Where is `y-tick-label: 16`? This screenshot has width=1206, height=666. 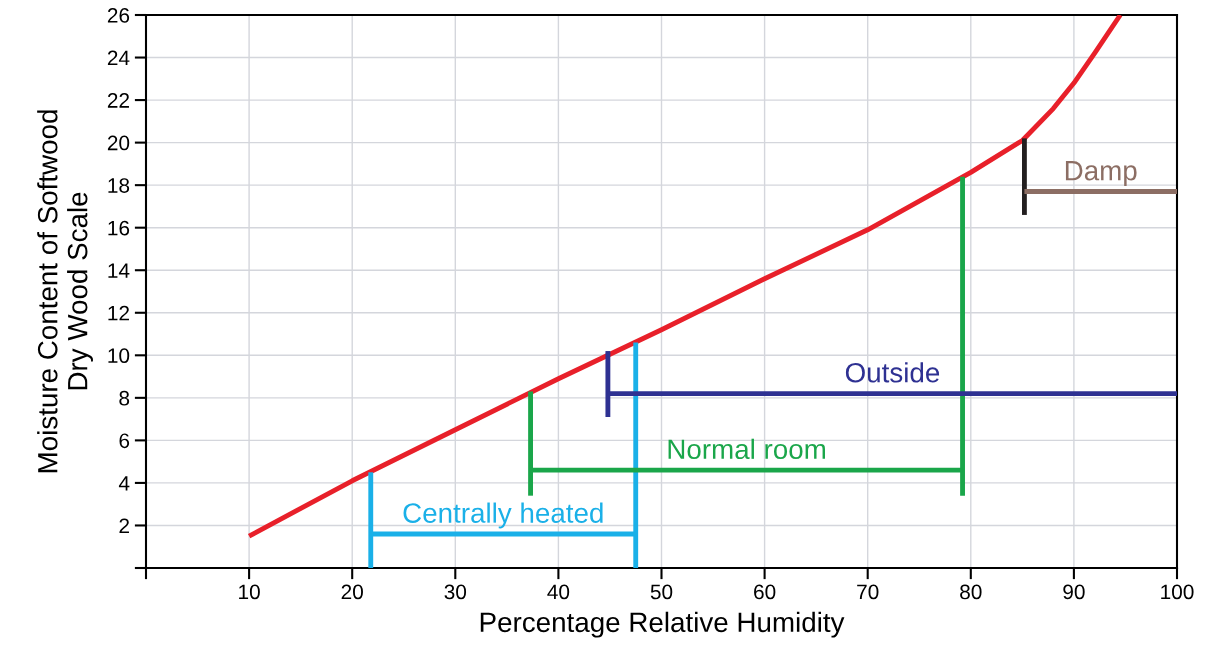 y-tick-label: 16 is located at coordinates (119, 228).